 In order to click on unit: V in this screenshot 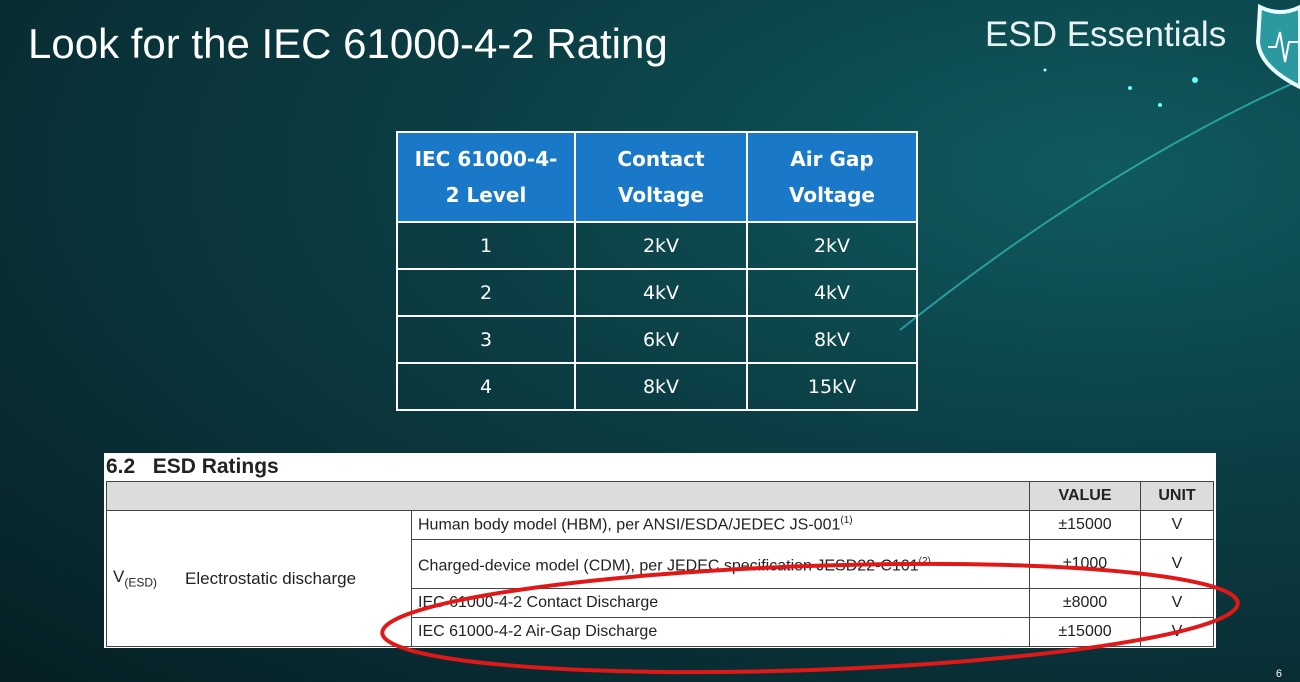, I will do `click(1177, 525)`.